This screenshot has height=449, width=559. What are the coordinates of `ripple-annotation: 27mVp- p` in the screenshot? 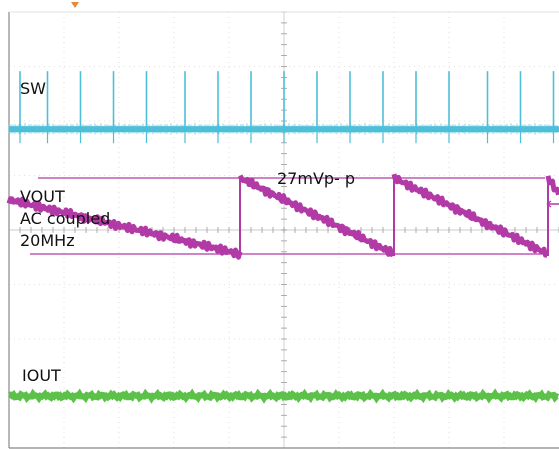 It's located at (316, 178).